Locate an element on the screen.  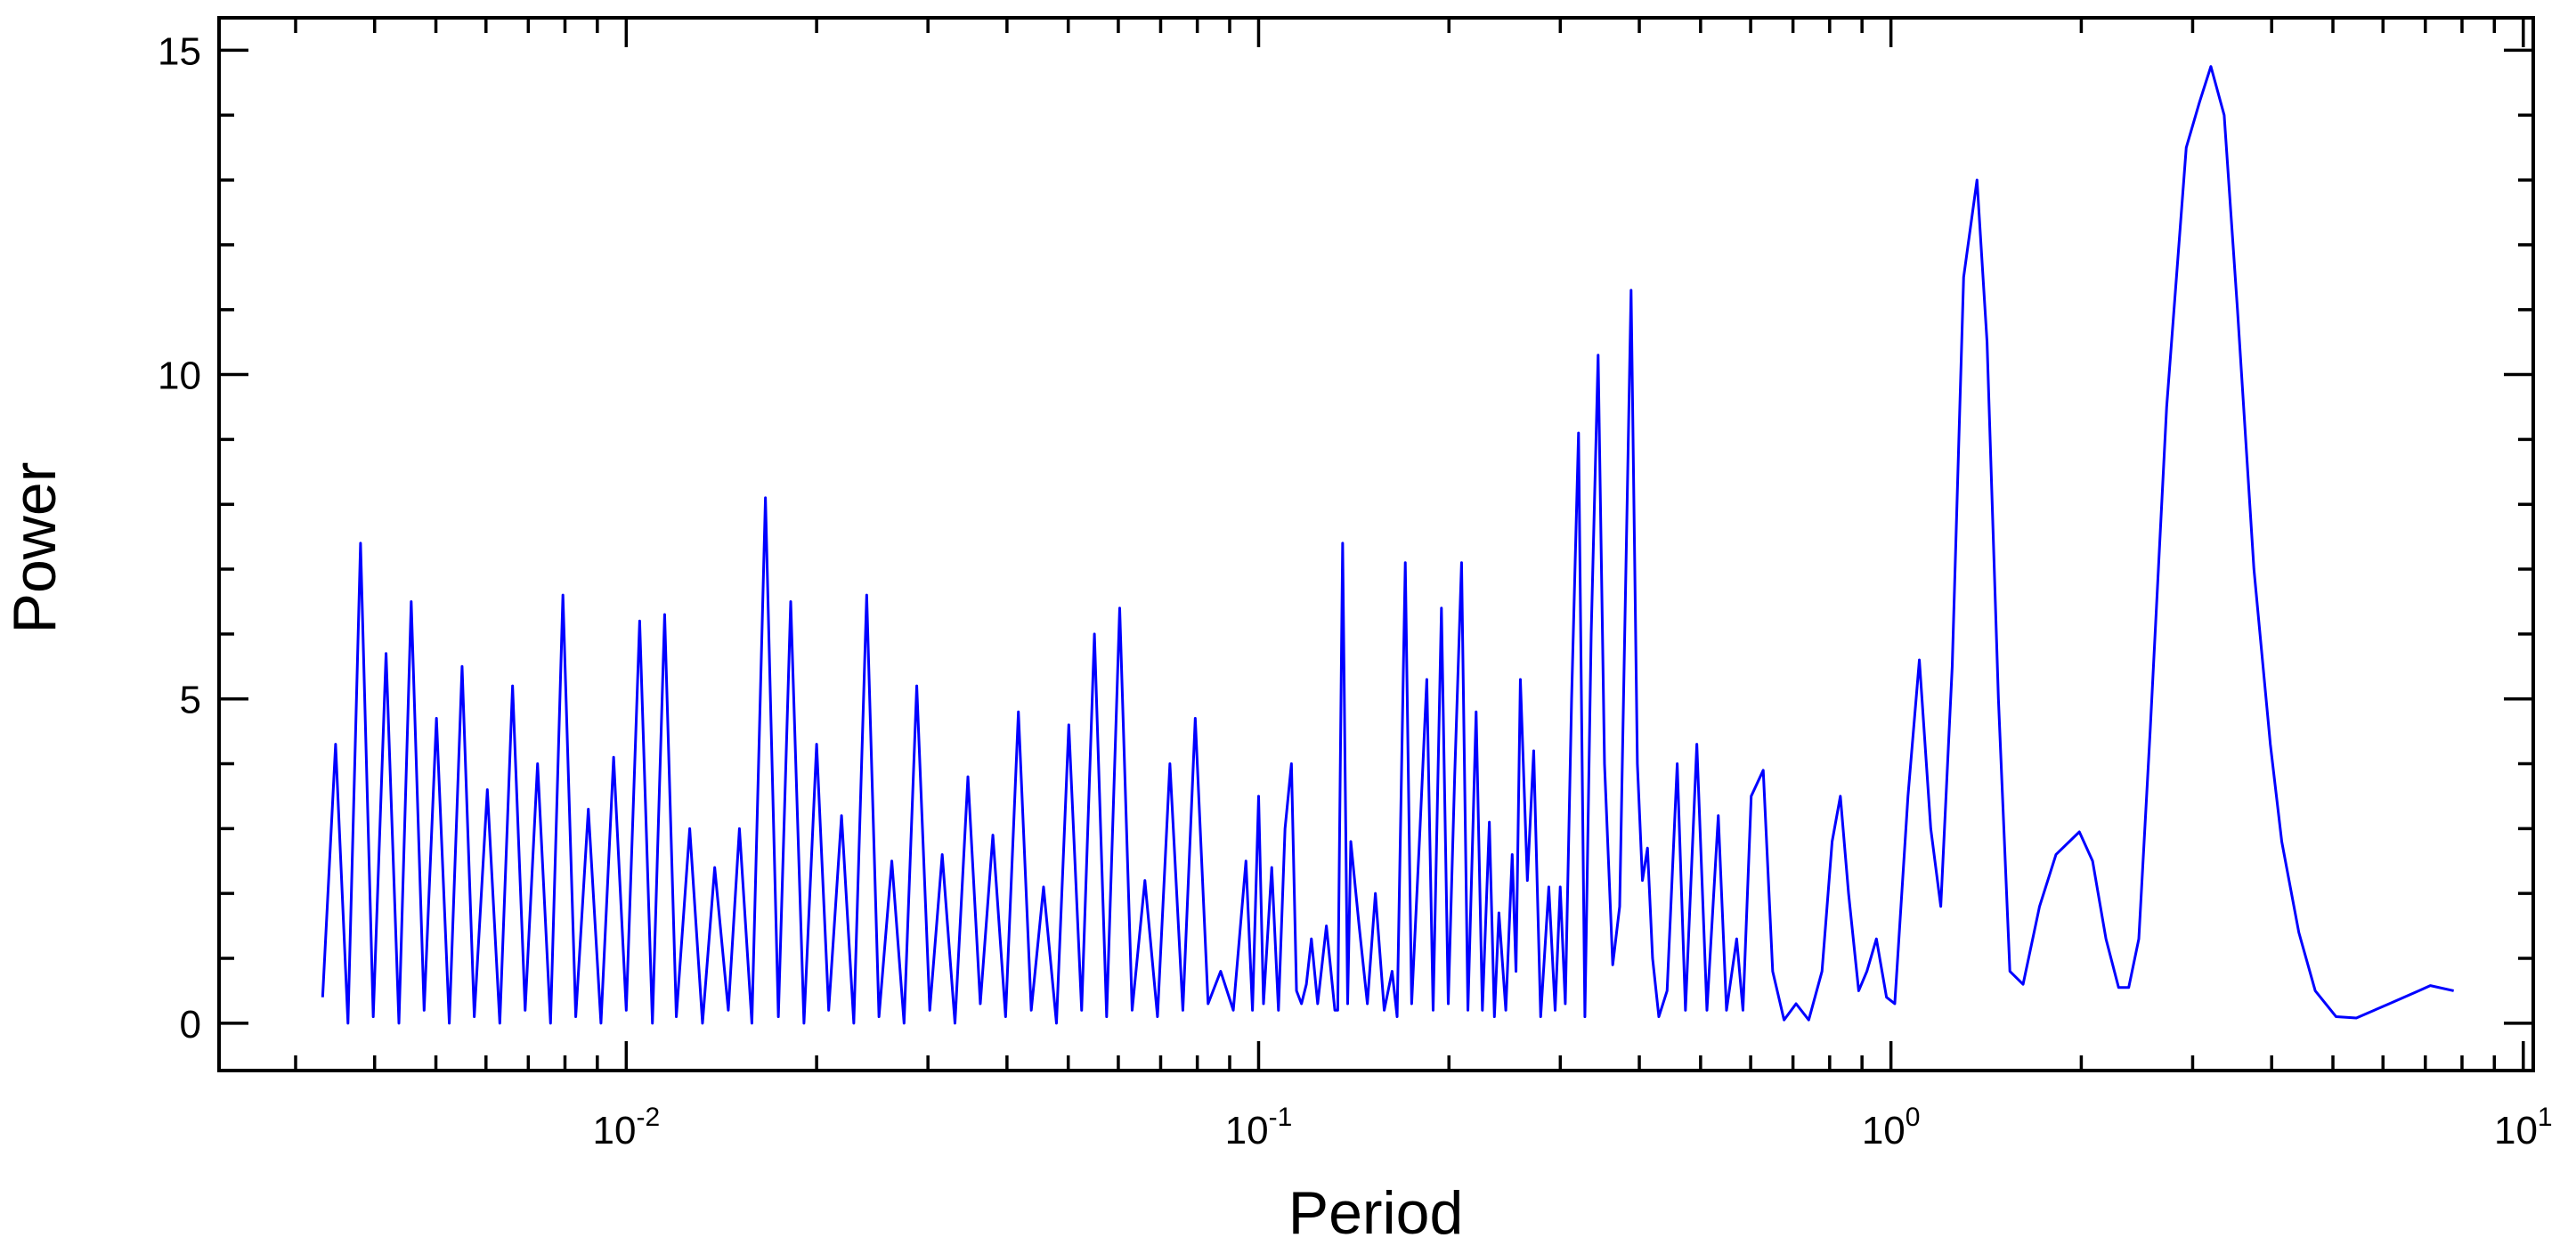
x-axis-title: Period is located at coordinates (1376, 1212).